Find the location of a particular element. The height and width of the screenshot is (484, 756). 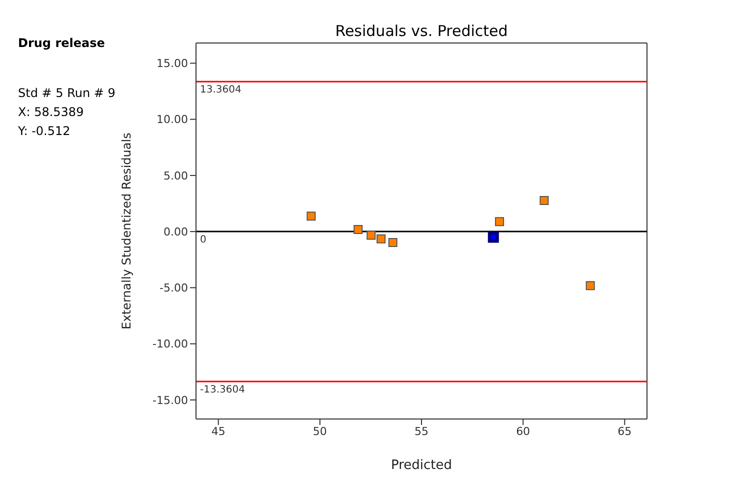

y-tick-label: 5.00 is located at coordinates (176, 175).